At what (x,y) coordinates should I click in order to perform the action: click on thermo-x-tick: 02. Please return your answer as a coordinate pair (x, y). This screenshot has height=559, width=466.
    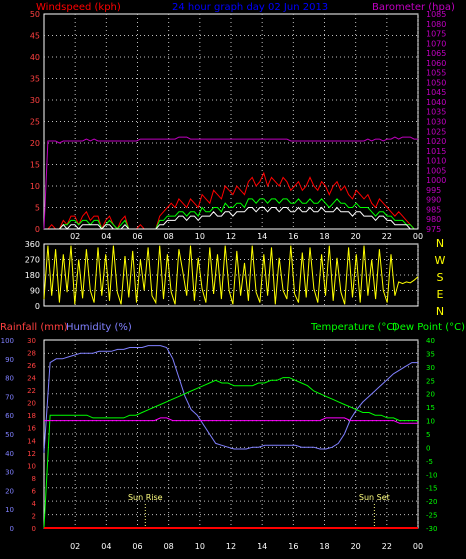
    Looking at the image, I should click on (75, 546).